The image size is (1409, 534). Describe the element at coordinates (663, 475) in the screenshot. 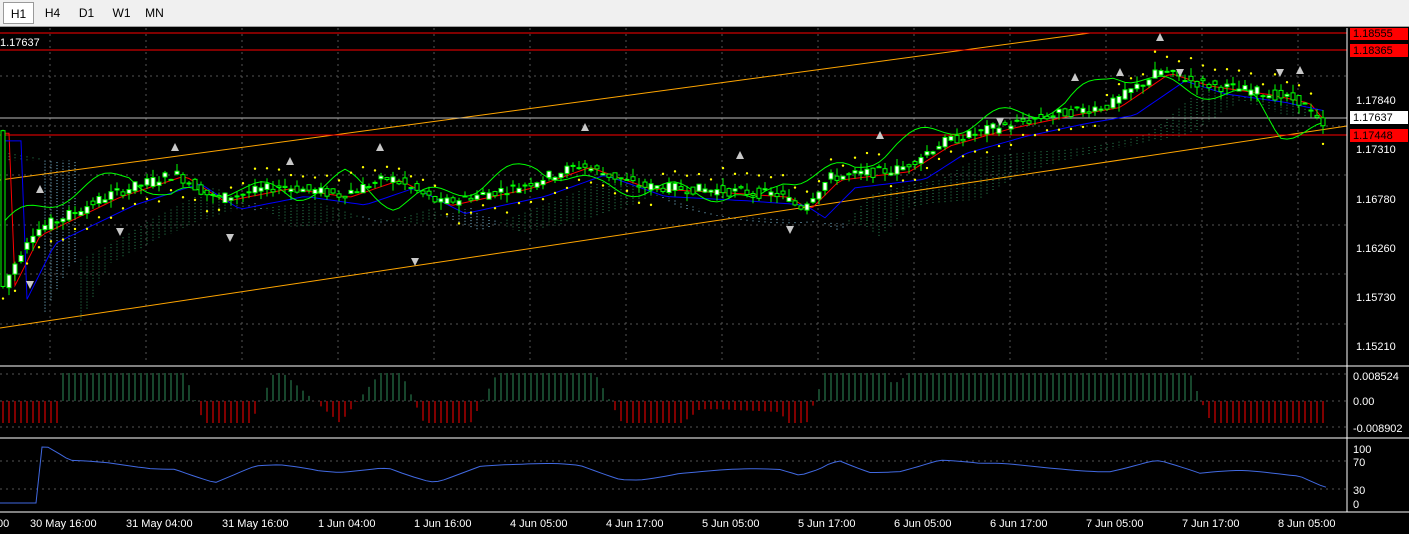

I see `rsi-line` at that location.